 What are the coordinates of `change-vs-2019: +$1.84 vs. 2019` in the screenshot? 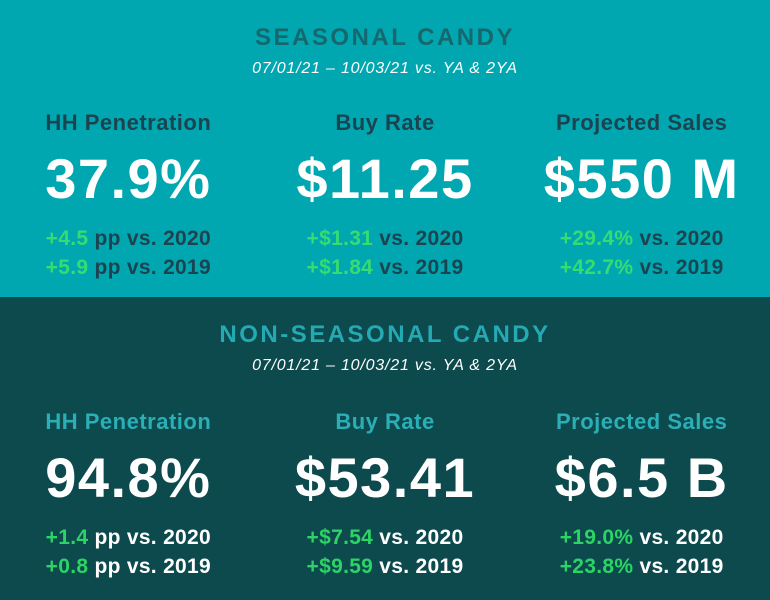 It's located at (385, 267).